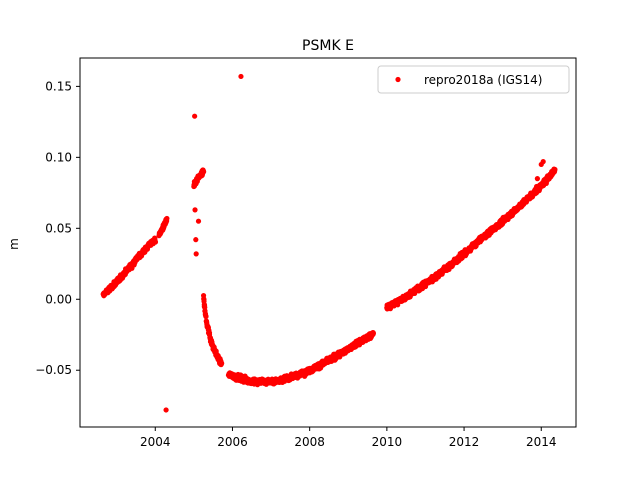 The image size is (640, 480). Describe the element at coordinates (464, 442) in the screenshot. I see `x-tick-label: 2012` at that location.